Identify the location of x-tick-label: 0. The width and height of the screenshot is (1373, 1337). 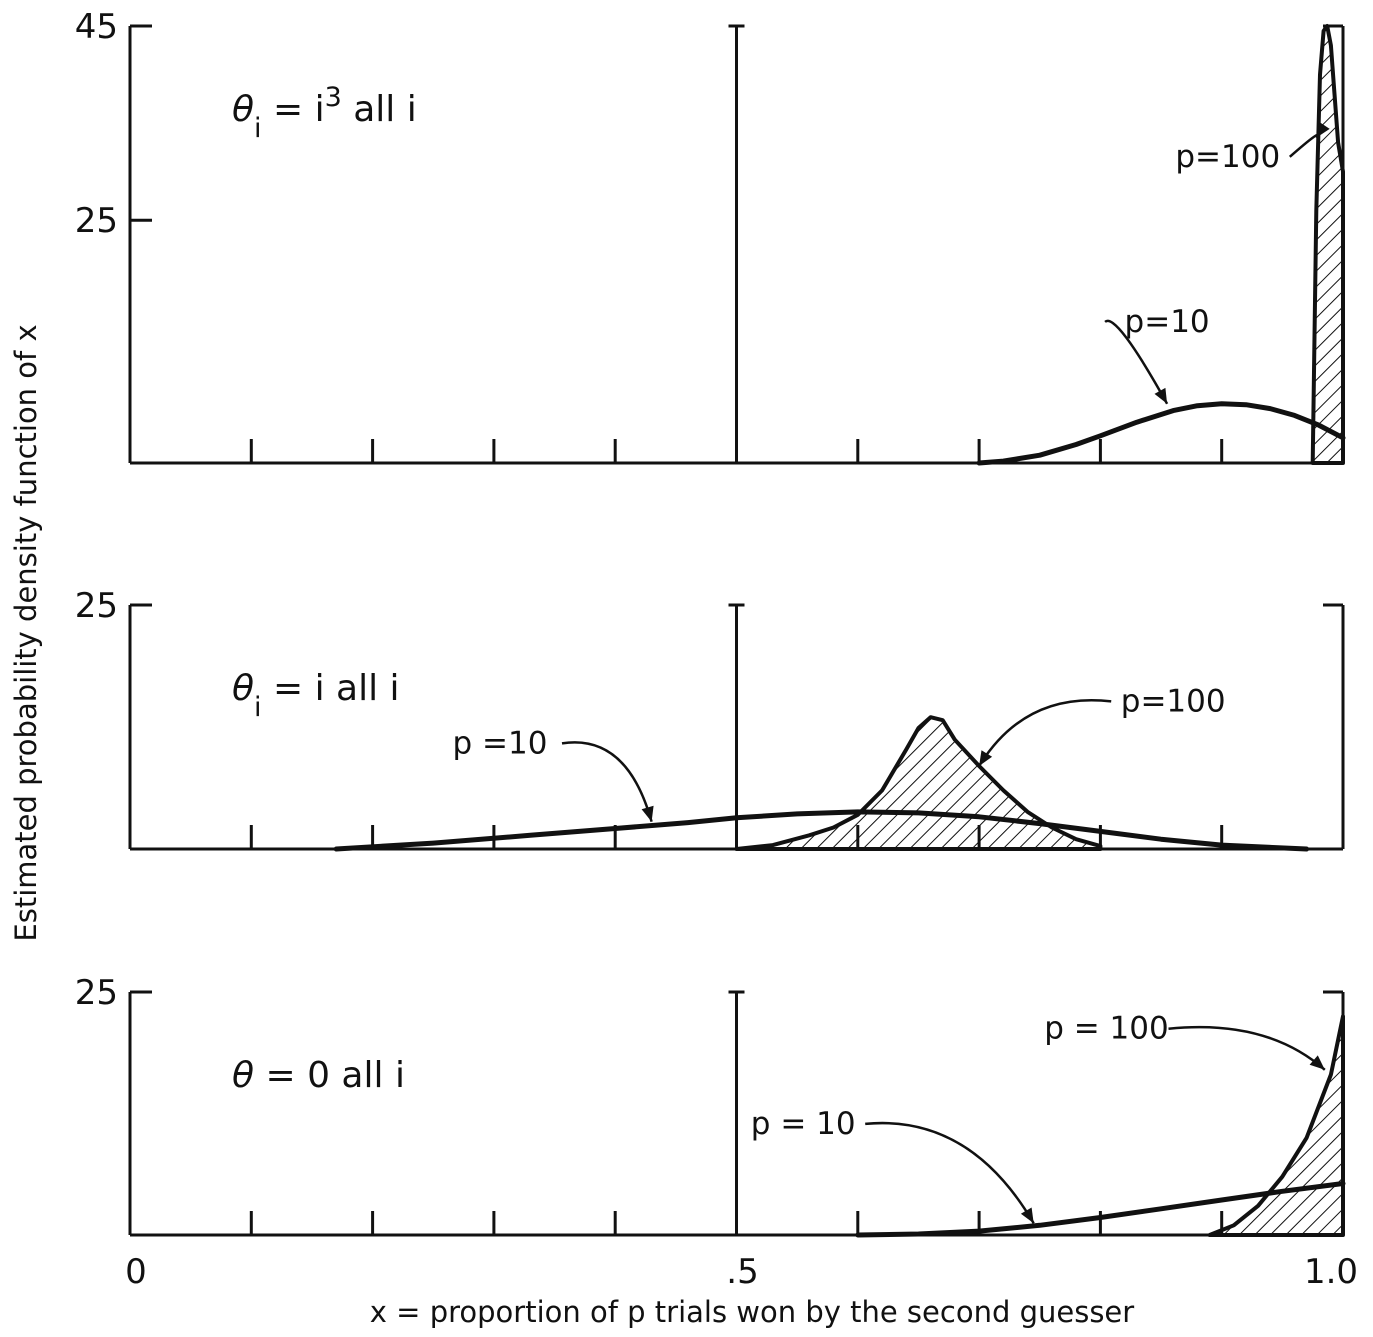
(136, 1272).